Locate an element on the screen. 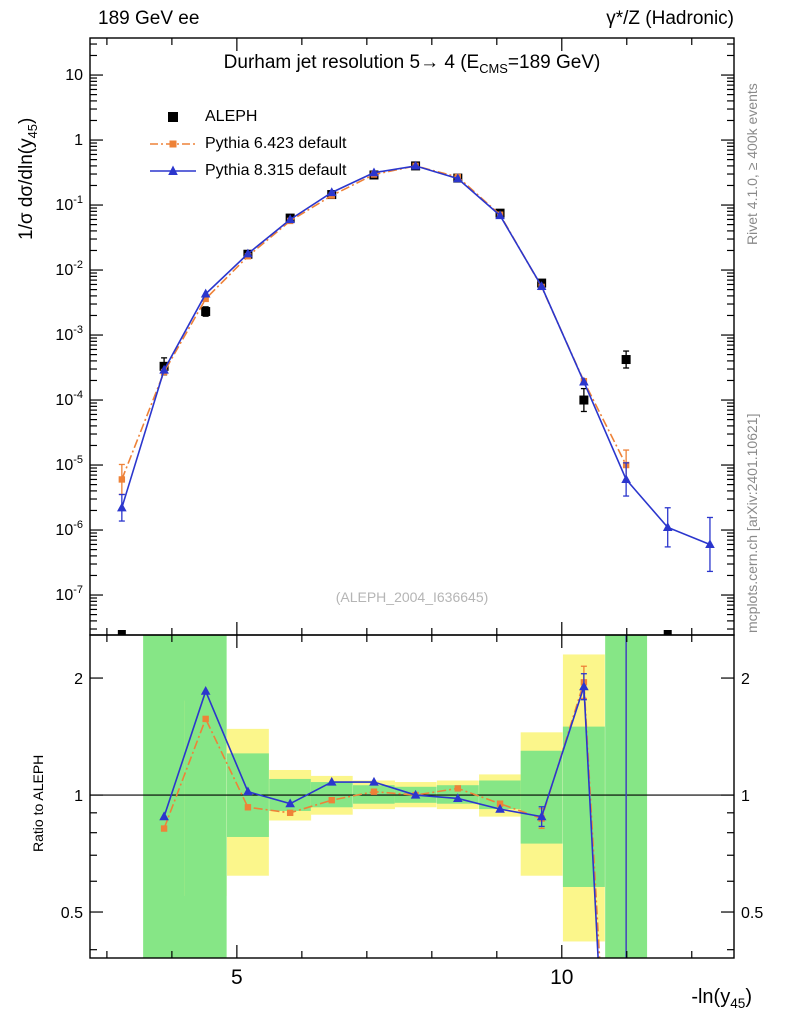  svg-text: 10⁻⁴ is located at coordinates (69, 399).